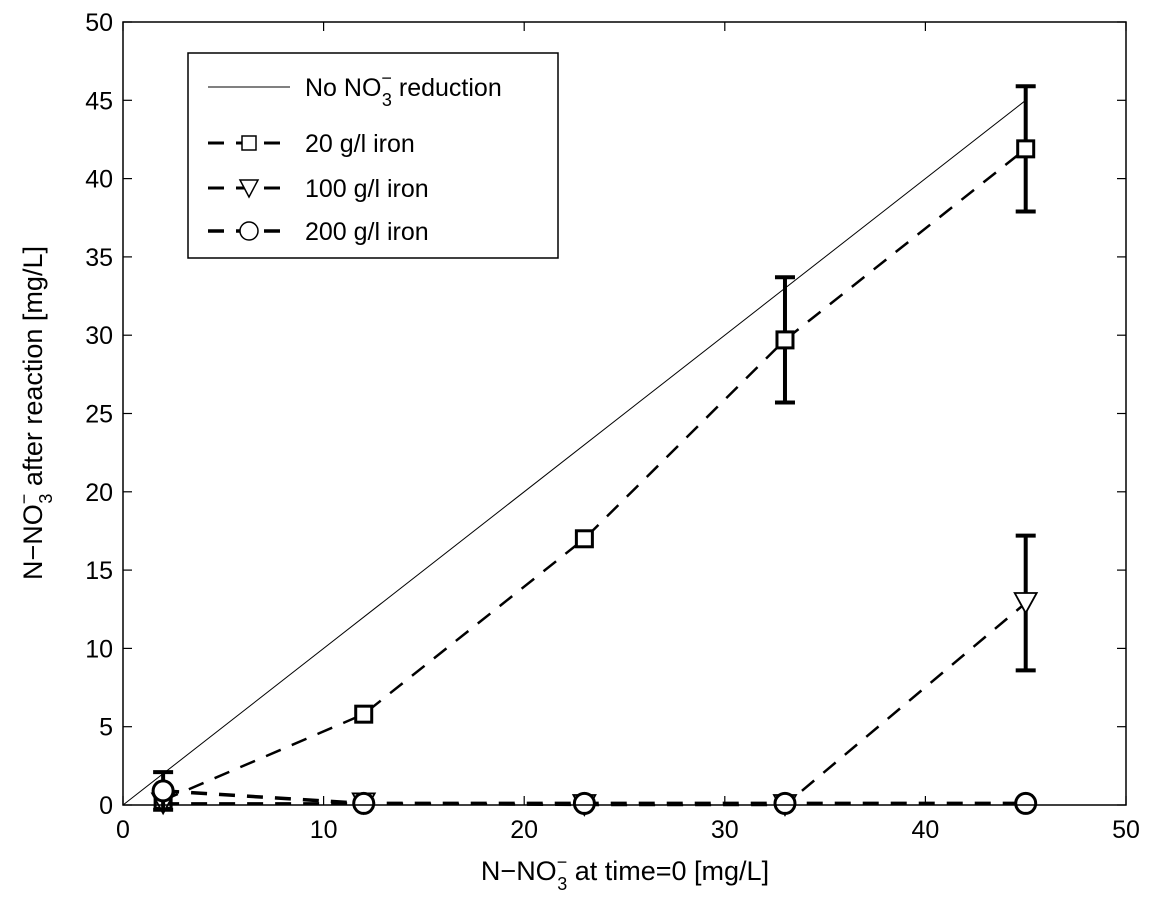 The height and width of the screenshot is (915, 1149). What do you see at coordinates (925, 830) in the screenshot?
I see `x-tick-label: 40` at bounding box center [925, 830].